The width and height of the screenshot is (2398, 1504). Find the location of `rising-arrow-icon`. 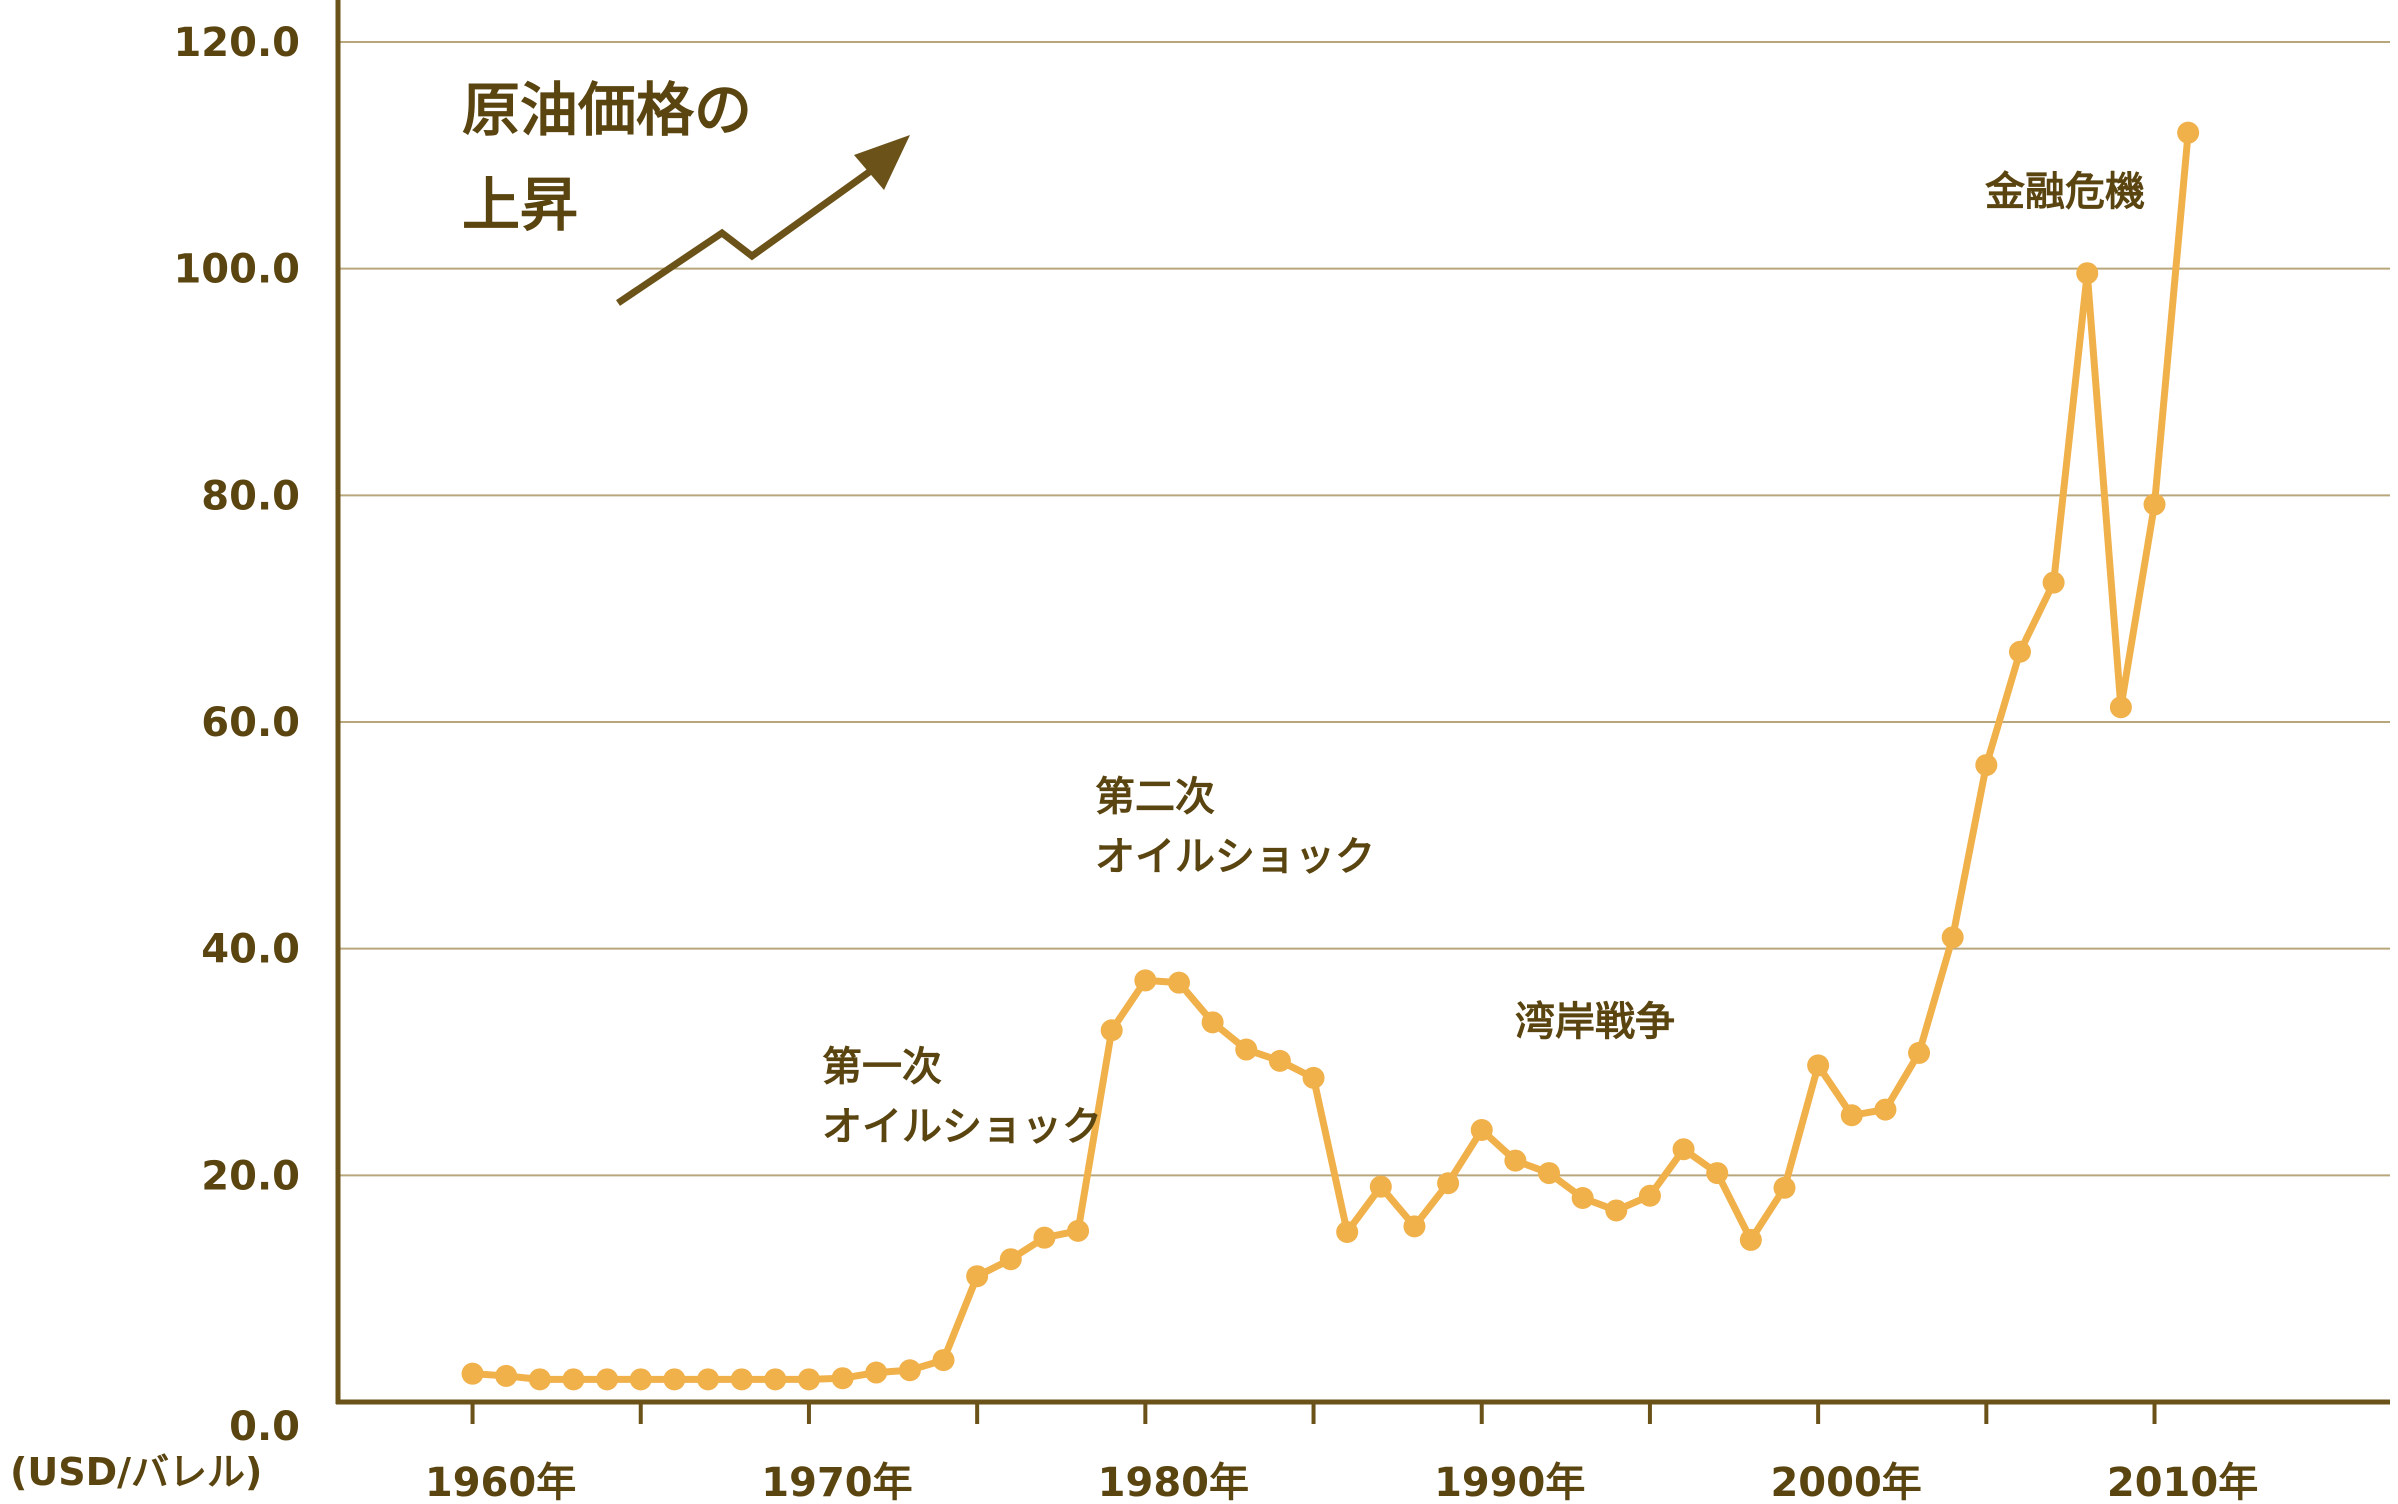

rising-arrow-icon is located at coordinates (763, 220).